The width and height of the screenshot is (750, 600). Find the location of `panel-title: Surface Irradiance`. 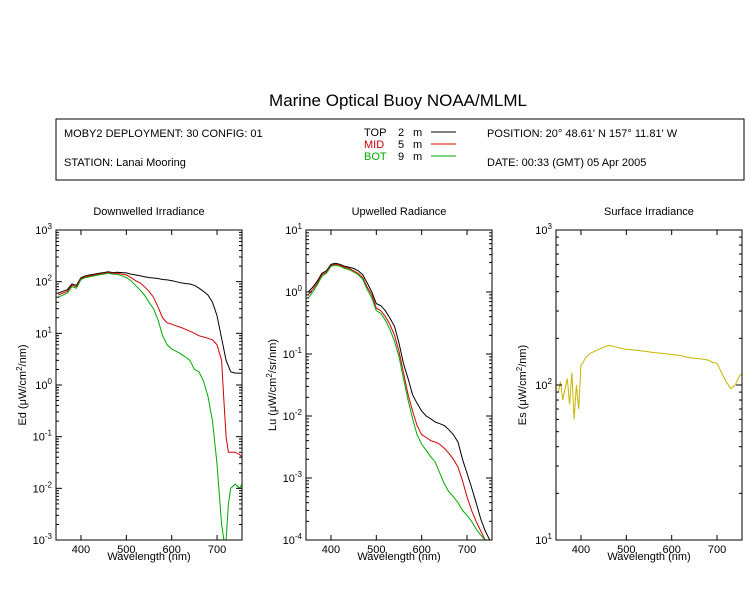

panel-title: Surface Irradiance is located at coordinates (649, 212).